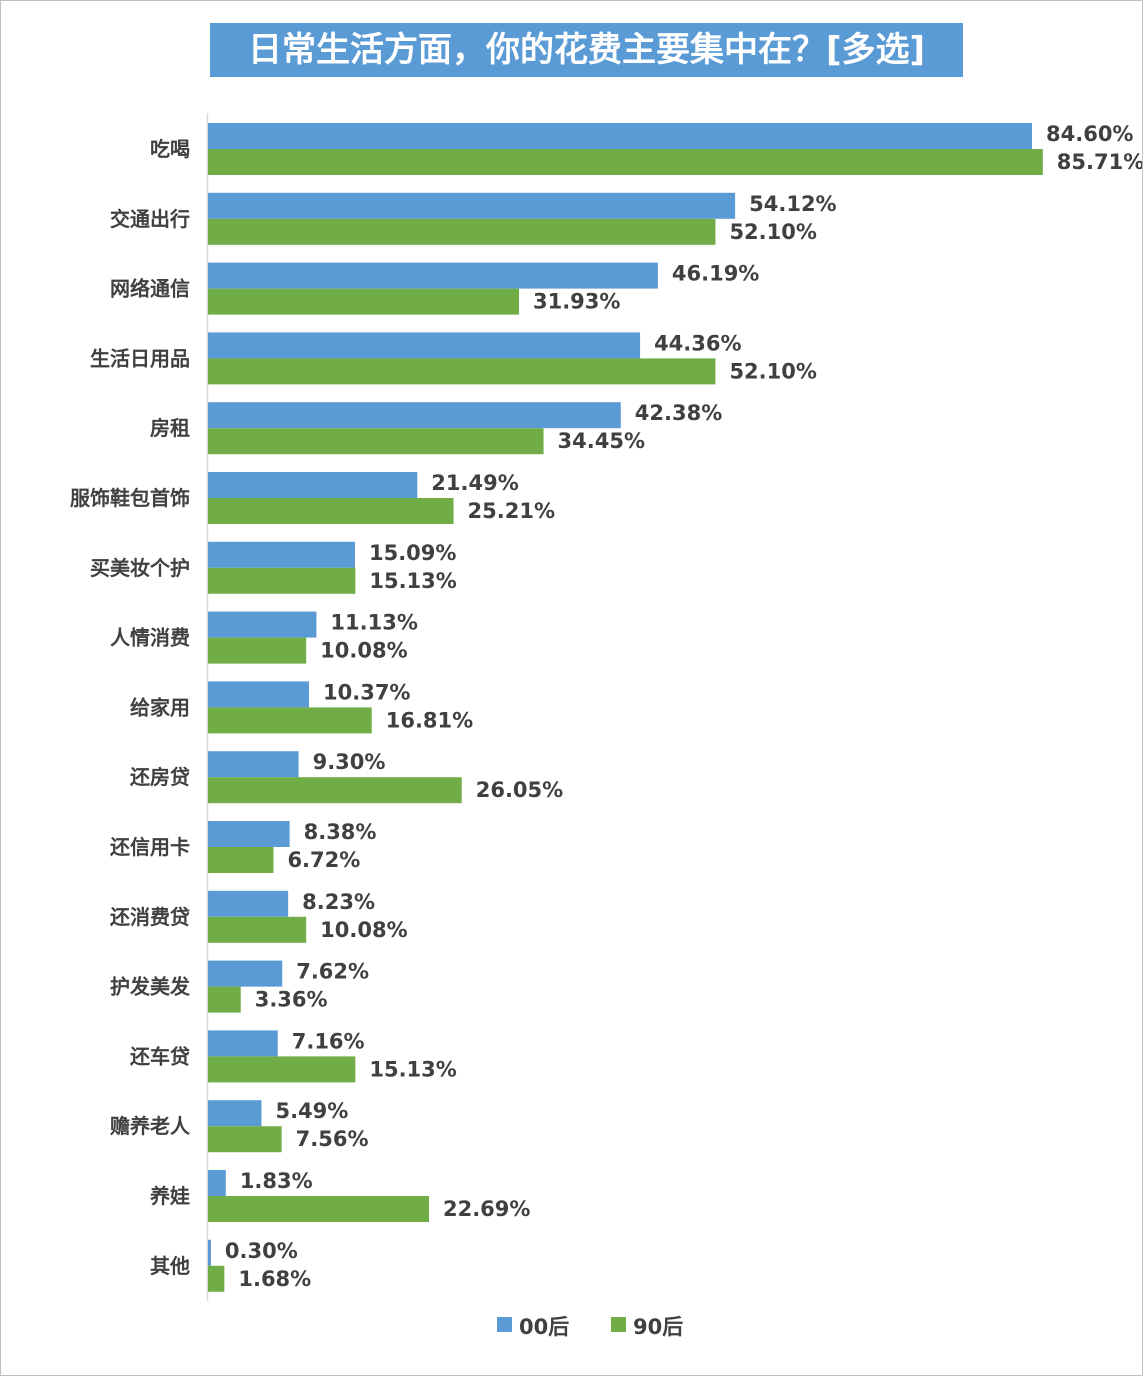 Image resolution: width=1143 pixels, height=1376 pixels. What do you see at coordinates (274, 1279) in the screenshot?
I see `data-label: 1.68%` at bounding box center [274, 1279].